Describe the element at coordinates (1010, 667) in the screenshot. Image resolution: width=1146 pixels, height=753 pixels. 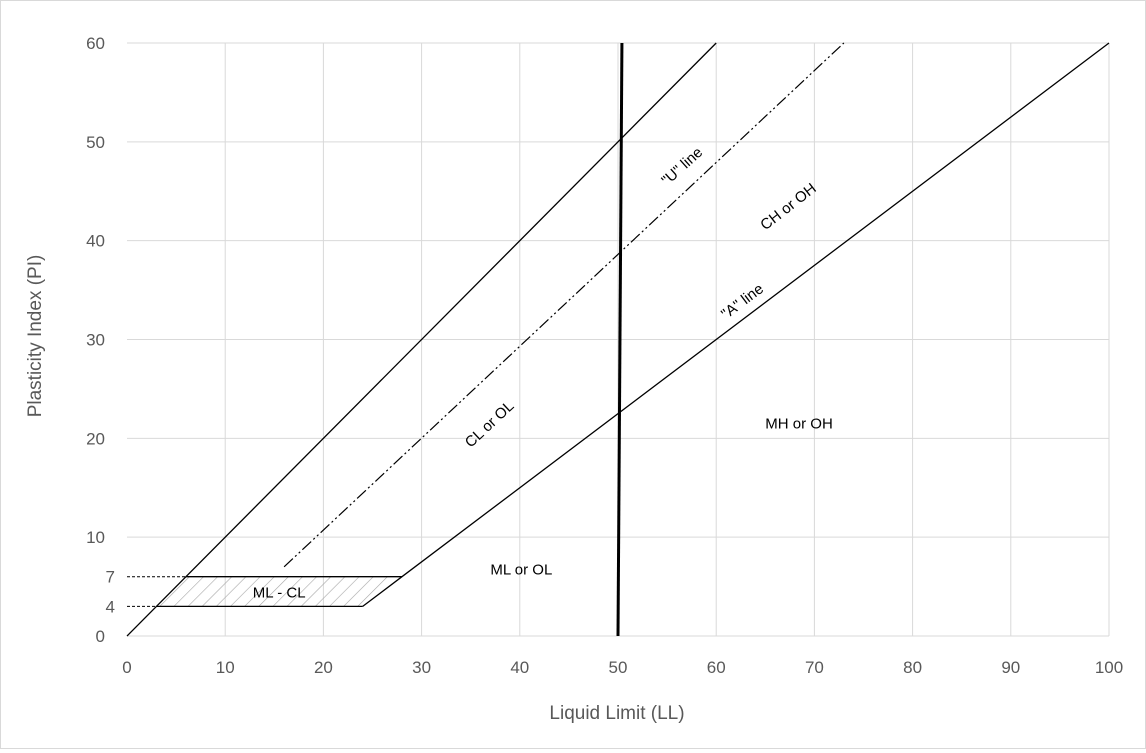
I see `x-tick-label: 90` at that location.